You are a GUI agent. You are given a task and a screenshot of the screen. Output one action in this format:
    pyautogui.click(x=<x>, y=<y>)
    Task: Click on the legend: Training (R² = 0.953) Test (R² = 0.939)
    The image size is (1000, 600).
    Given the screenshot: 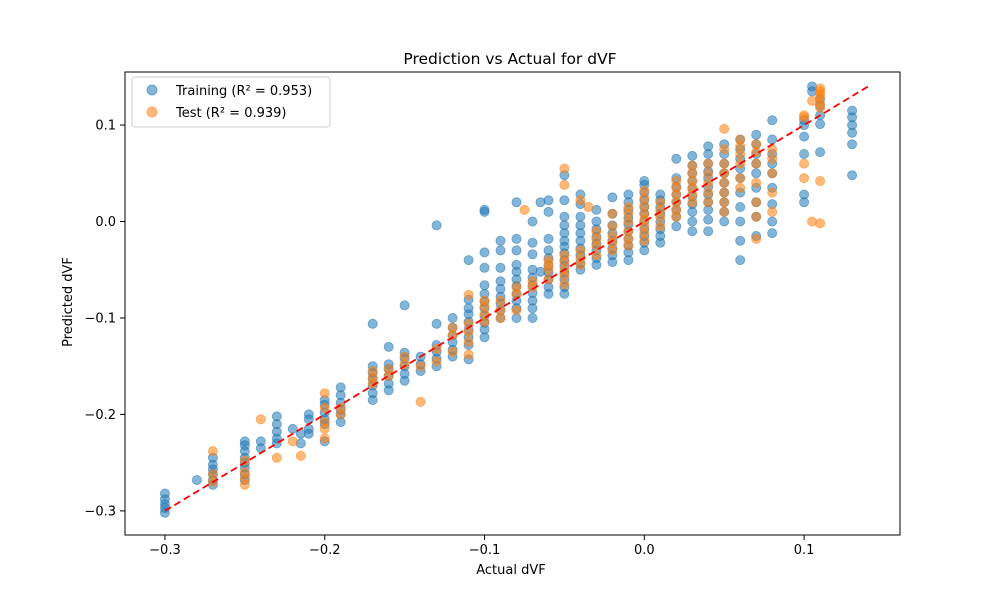 What is the action you would take?
    pyautogui.click(x=231, y=102)
    